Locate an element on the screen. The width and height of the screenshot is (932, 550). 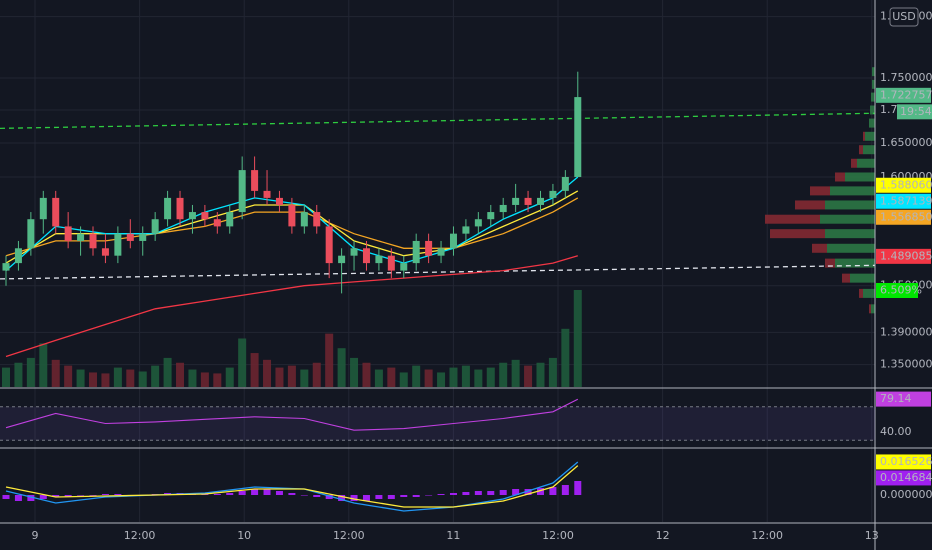
x-tick-label: 9 is located at coordinates (35, 535).